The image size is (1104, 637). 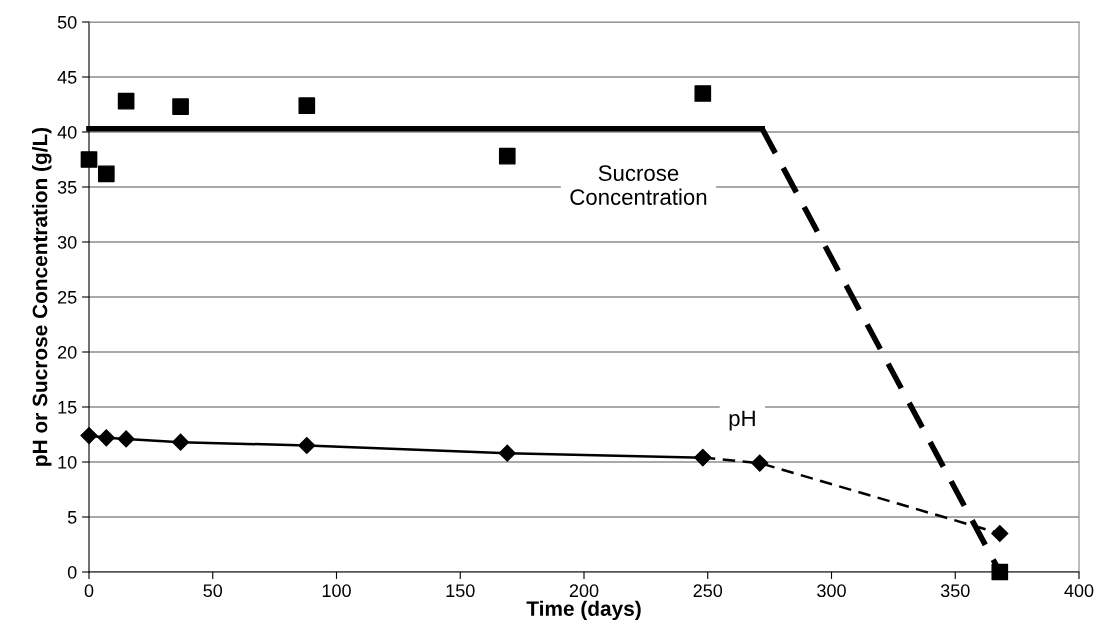 I want to click on x-tick-label: 350, so click(x=955, y=591).